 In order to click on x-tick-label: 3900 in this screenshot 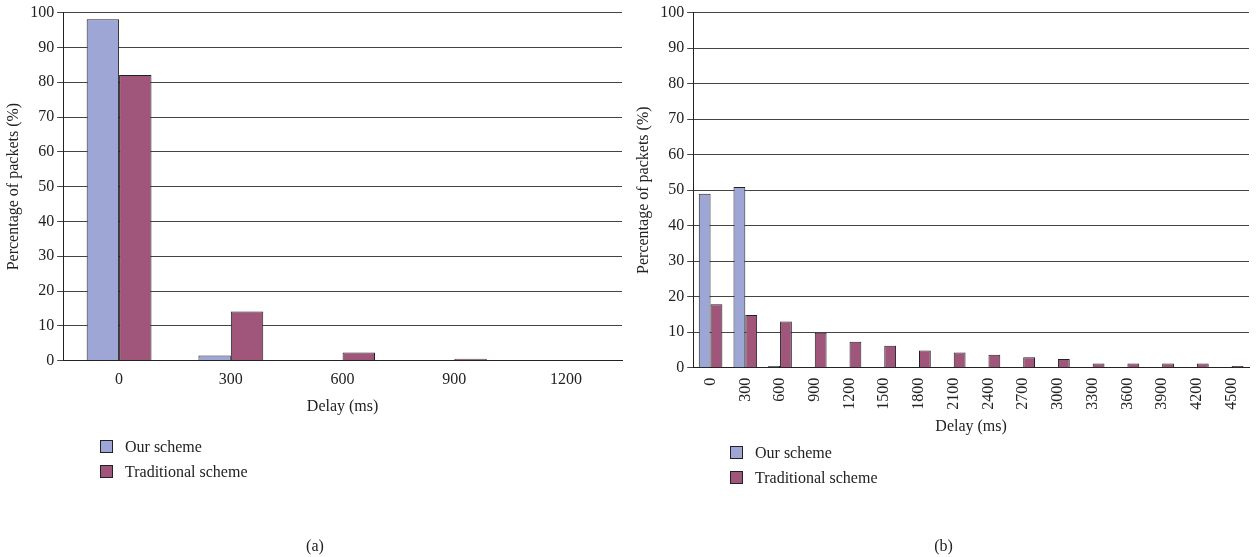, I will do `click(1161, 393)`.